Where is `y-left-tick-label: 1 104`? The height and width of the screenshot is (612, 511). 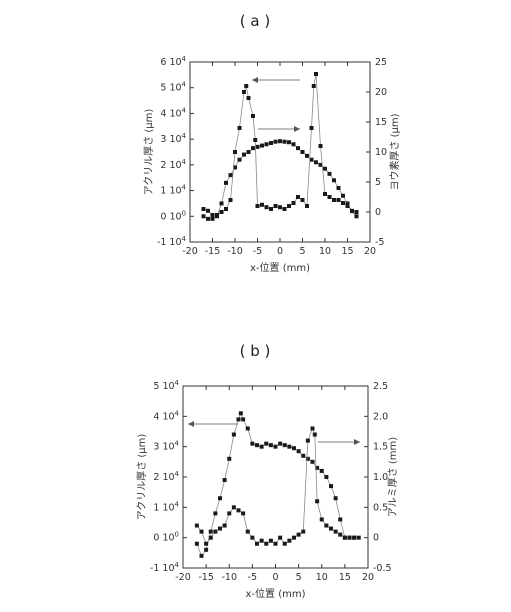
y-left-tick-label: 1 104 is located at coordinates (166, 506).